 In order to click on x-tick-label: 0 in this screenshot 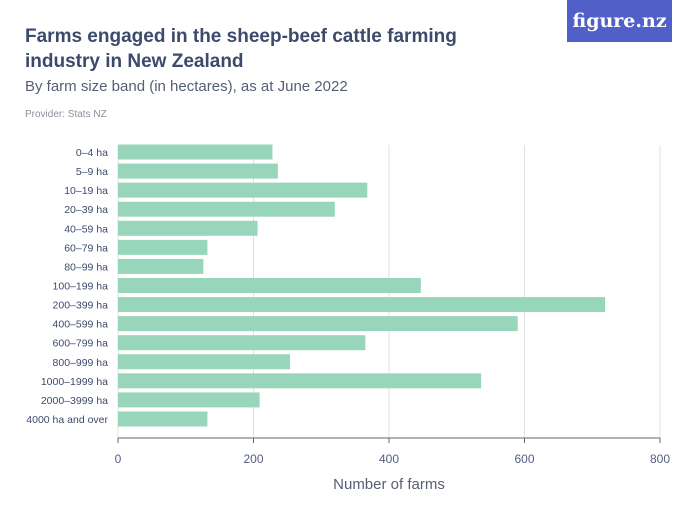, I will do `click(118, 459)`.